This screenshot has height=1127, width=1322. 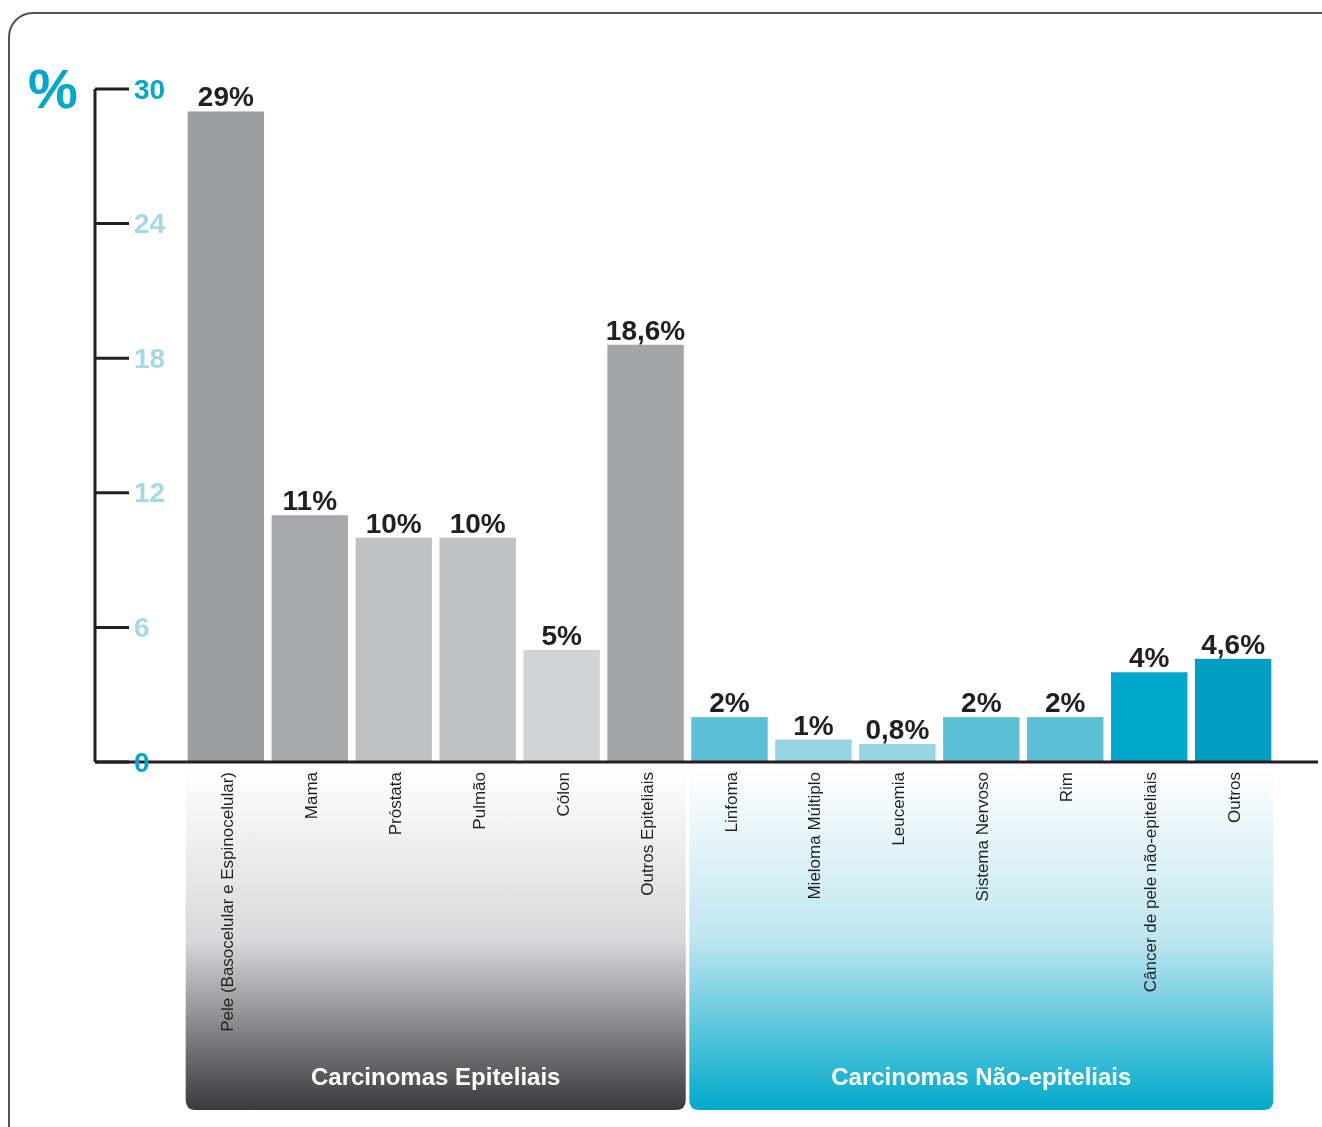 What do you see at coordinates (1151, 882) in the screenshot?
I see `x-tick-label: Câncer de pele não-epiteliais` at bounding box center [1151, 882].